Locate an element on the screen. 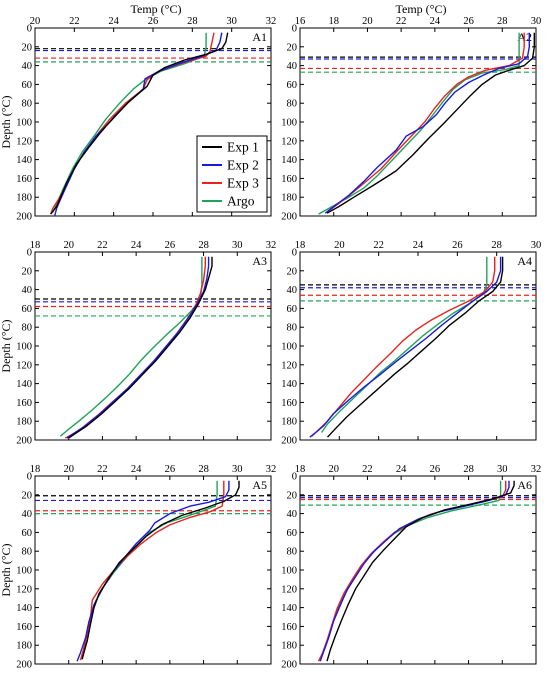 This screenshot has height=674, width=550. panel-label: A4 is located at coordinates (524, 261).